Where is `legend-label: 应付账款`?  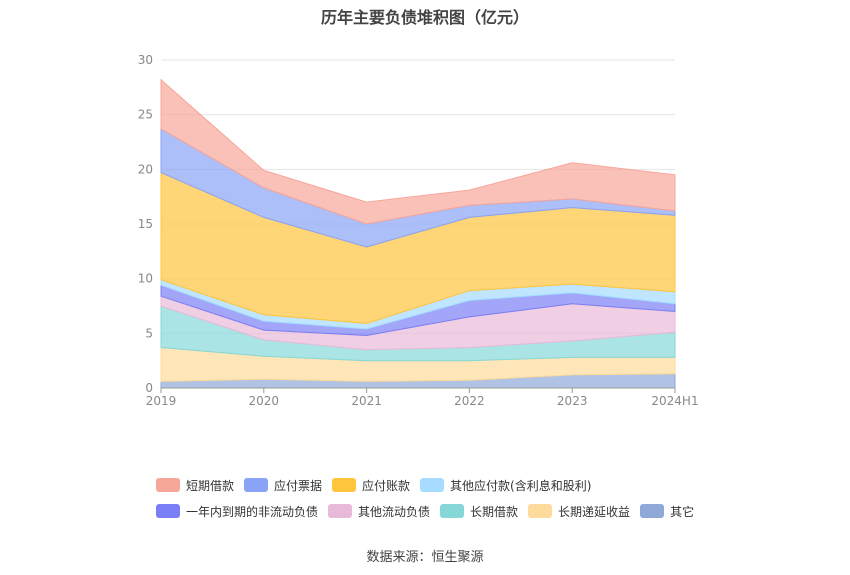
legend-label: 应付账款 is located at coordinates (386, 485).